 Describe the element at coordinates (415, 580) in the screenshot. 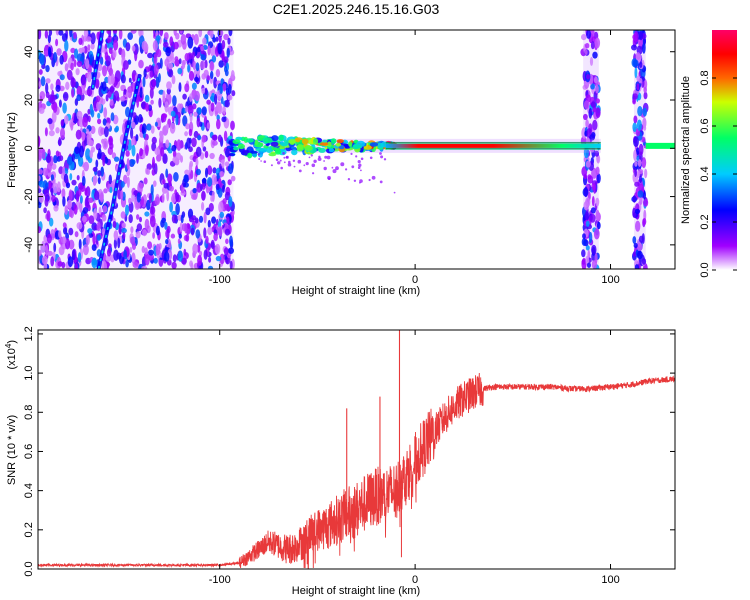

I see `x-tick-label: 0` at that location.